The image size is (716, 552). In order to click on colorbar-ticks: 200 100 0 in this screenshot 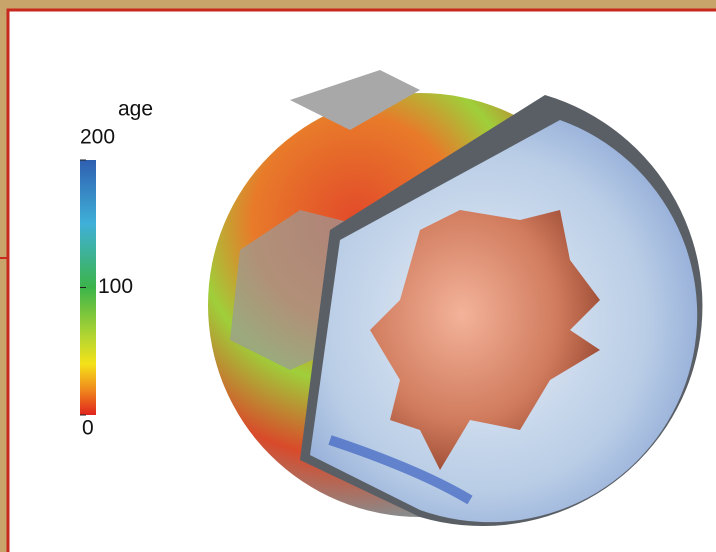, I will do `click(106, 283)`.